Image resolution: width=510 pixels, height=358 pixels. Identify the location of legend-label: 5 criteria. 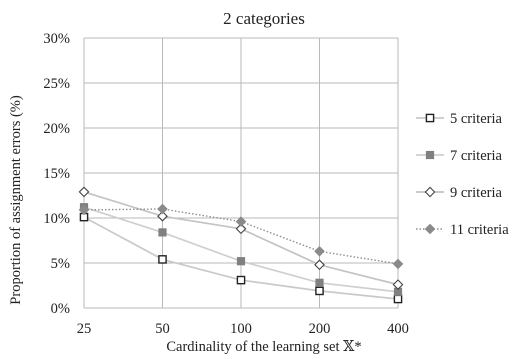
(476, 119).